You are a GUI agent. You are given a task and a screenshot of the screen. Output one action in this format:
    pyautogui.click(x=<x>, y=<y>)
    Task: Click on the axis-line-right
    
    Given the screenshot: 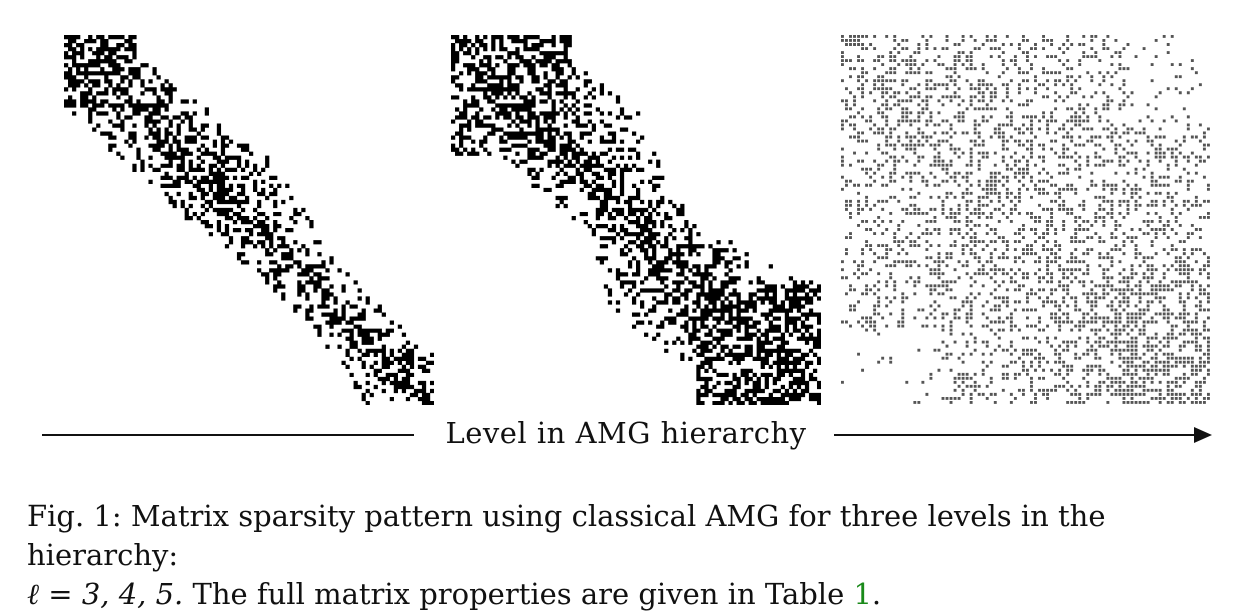 What is the action you would take?
    pyautogui.click(x=1016, y=435)
    